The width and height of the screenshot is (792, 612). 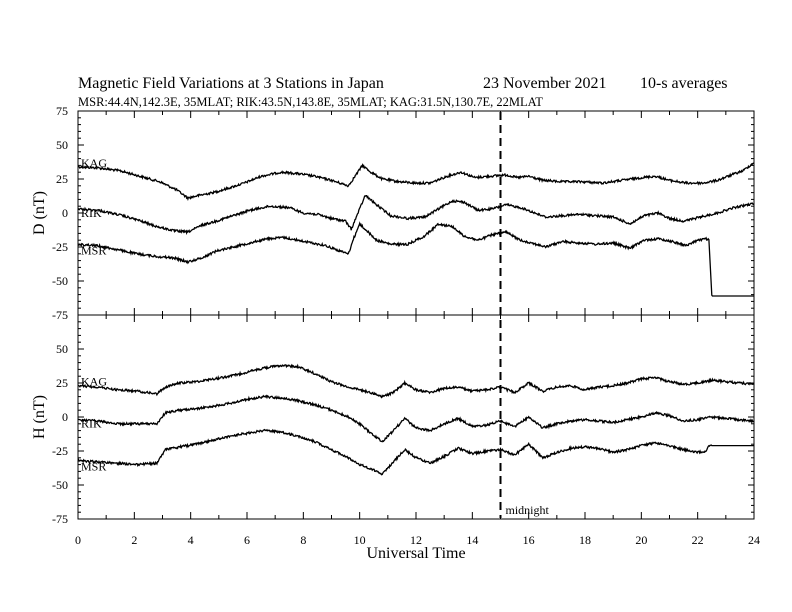 I want to click on x-tick-label: 16, so click(x=529, y=540).